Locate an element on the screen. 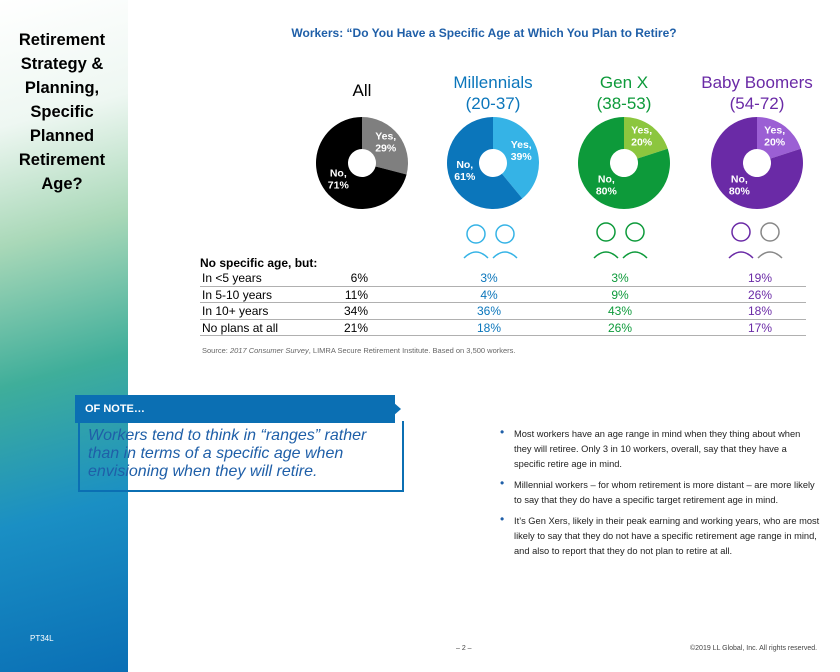 The image size is (840, 672). chart-subtitle: (38-53) is located at coordinates (624, 103).